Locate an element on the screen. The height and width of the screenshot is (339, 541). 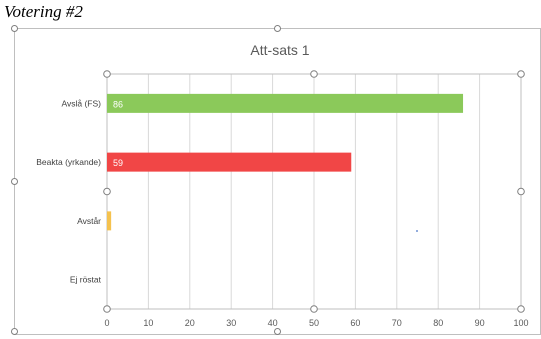
chart-title: Att-sats 1 is located at coordinates (279, 50).